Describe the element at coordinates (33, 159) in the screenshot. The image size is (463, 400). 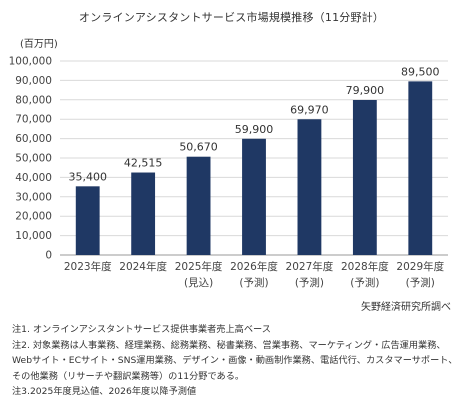
I see `y-tick-label: 50,000` at that location.